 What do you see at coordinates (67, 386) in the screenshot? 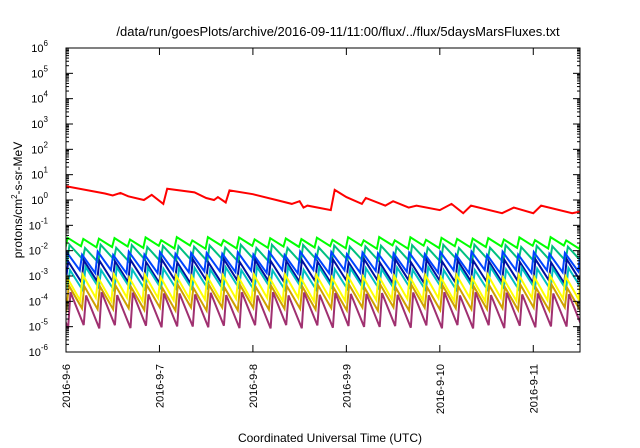
I see `x-tick-label: 2016-9-6` at bounding box center [67, 386].